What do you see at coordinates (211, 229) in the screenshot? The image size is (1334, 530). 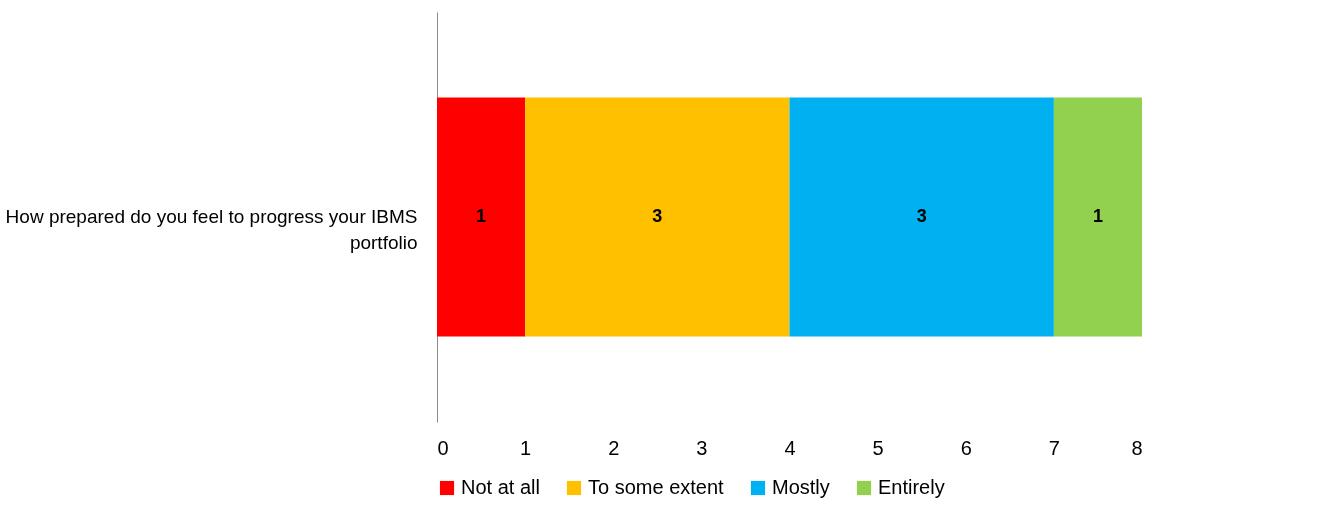 I see `y-tick-label: How prepared do you feel to progress your IBMS portfolio` at bounding box center [211, 229].